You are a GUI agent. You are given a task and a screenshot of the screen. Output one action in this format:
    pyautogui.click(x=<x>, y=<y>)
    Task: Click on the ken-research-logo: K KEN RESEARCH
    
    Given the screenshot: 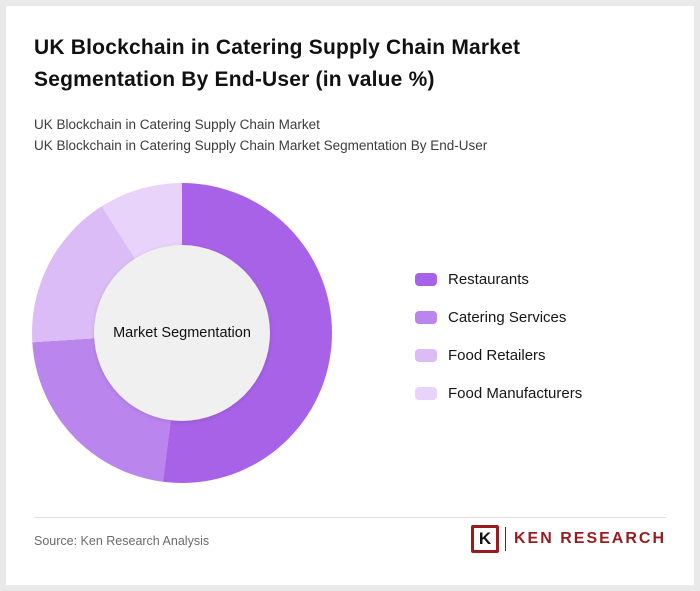 What is the action you would take?
    pyautogui.click(x=568, y=539)
    